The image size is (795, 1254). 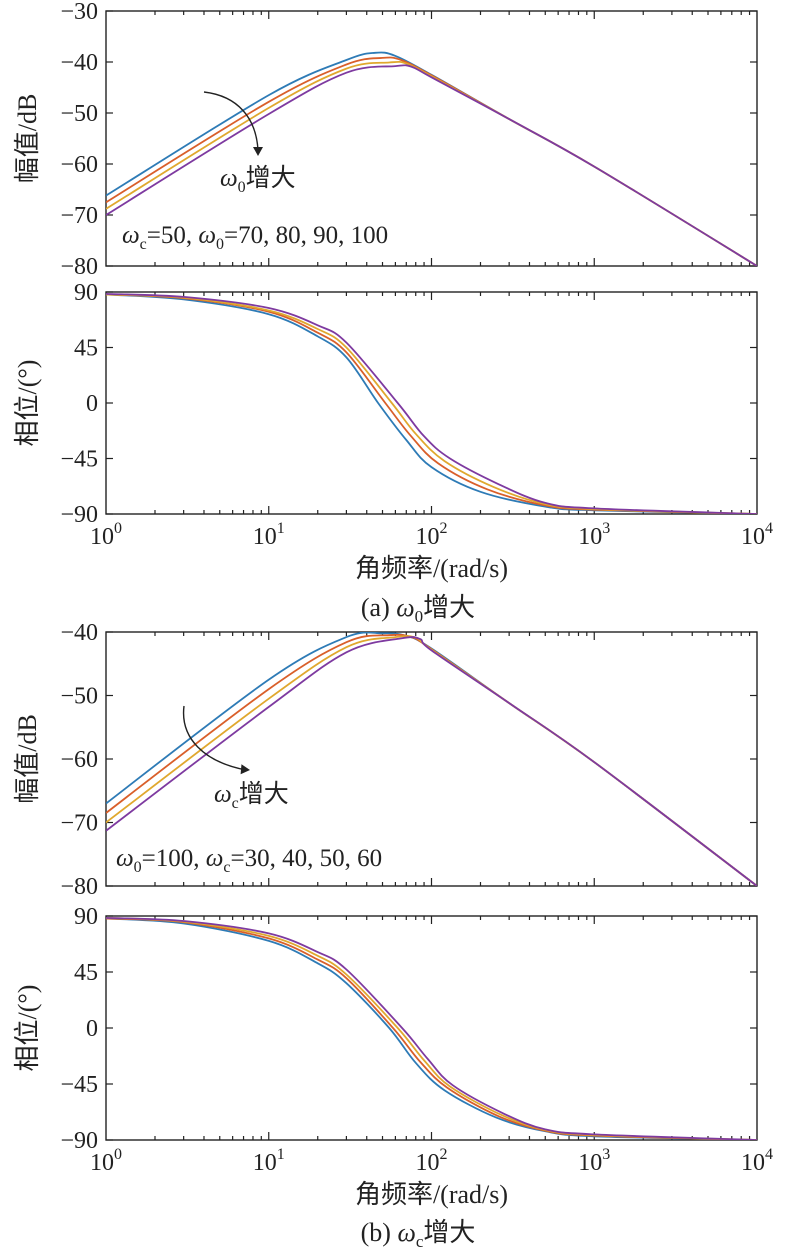 I want to click on caption-a-sub: 0, so click(x=419, y=616).